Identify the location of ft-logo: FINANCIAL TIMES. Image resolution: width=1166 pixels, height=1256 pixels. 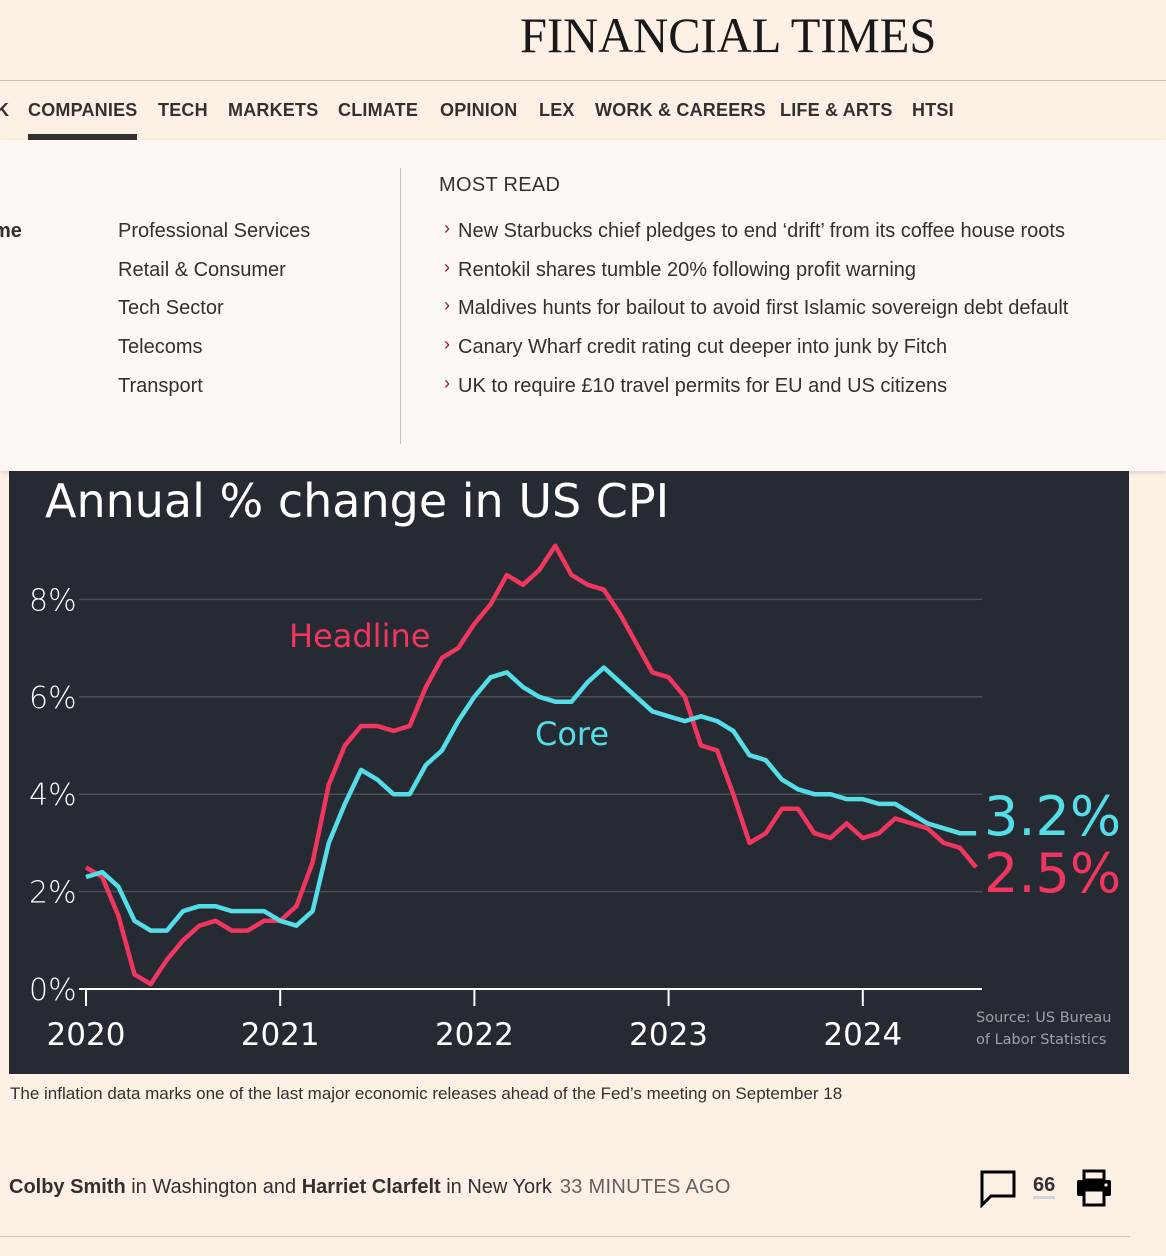
(728, 35).